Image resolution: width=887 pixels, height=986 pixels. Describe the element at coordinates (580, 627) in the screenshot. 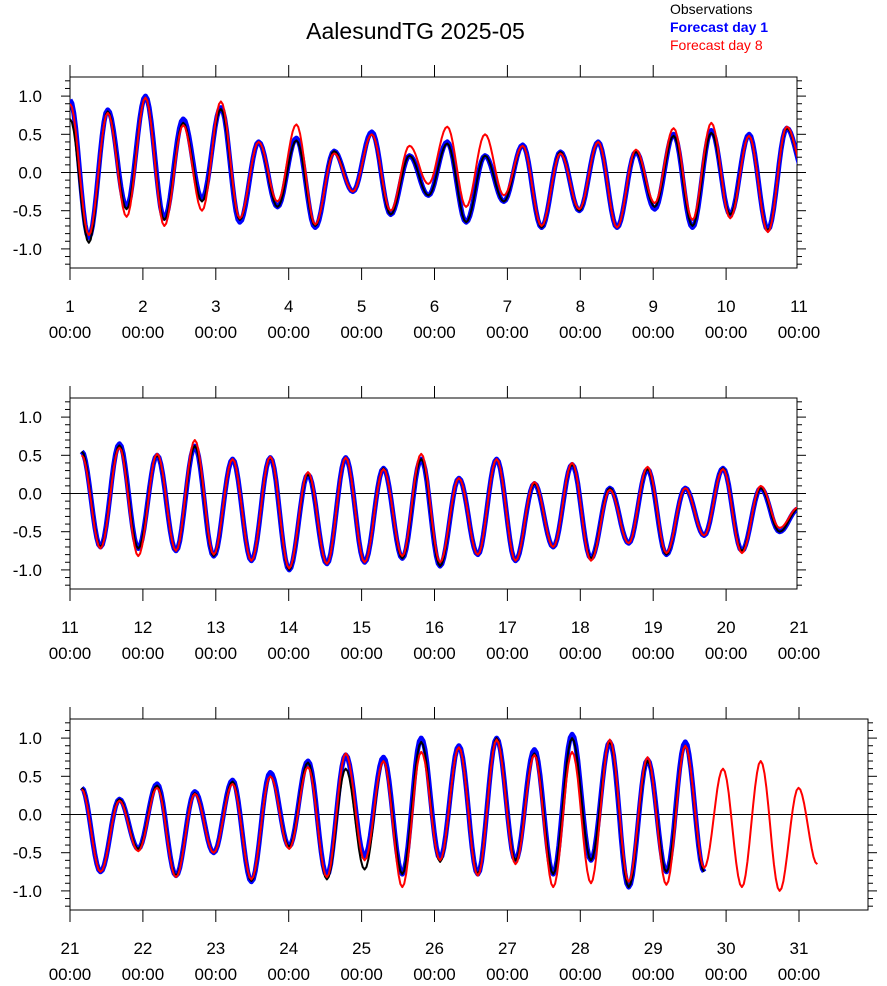

I see `x-tick-label-day: 18` at that location.